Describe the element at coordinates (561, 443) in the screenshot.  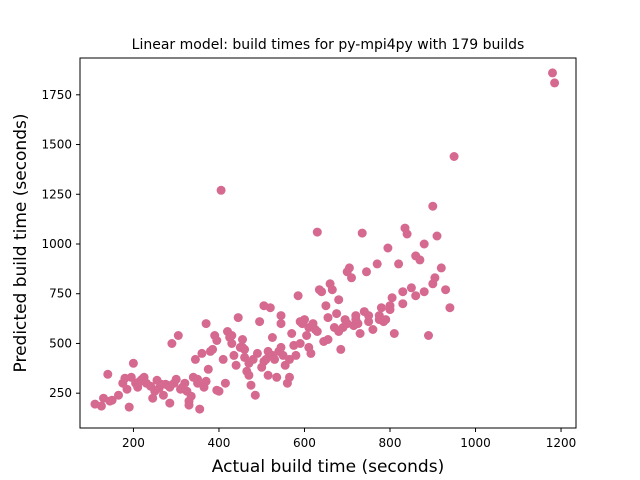
I see `x-tick-label: 1200` at that location.